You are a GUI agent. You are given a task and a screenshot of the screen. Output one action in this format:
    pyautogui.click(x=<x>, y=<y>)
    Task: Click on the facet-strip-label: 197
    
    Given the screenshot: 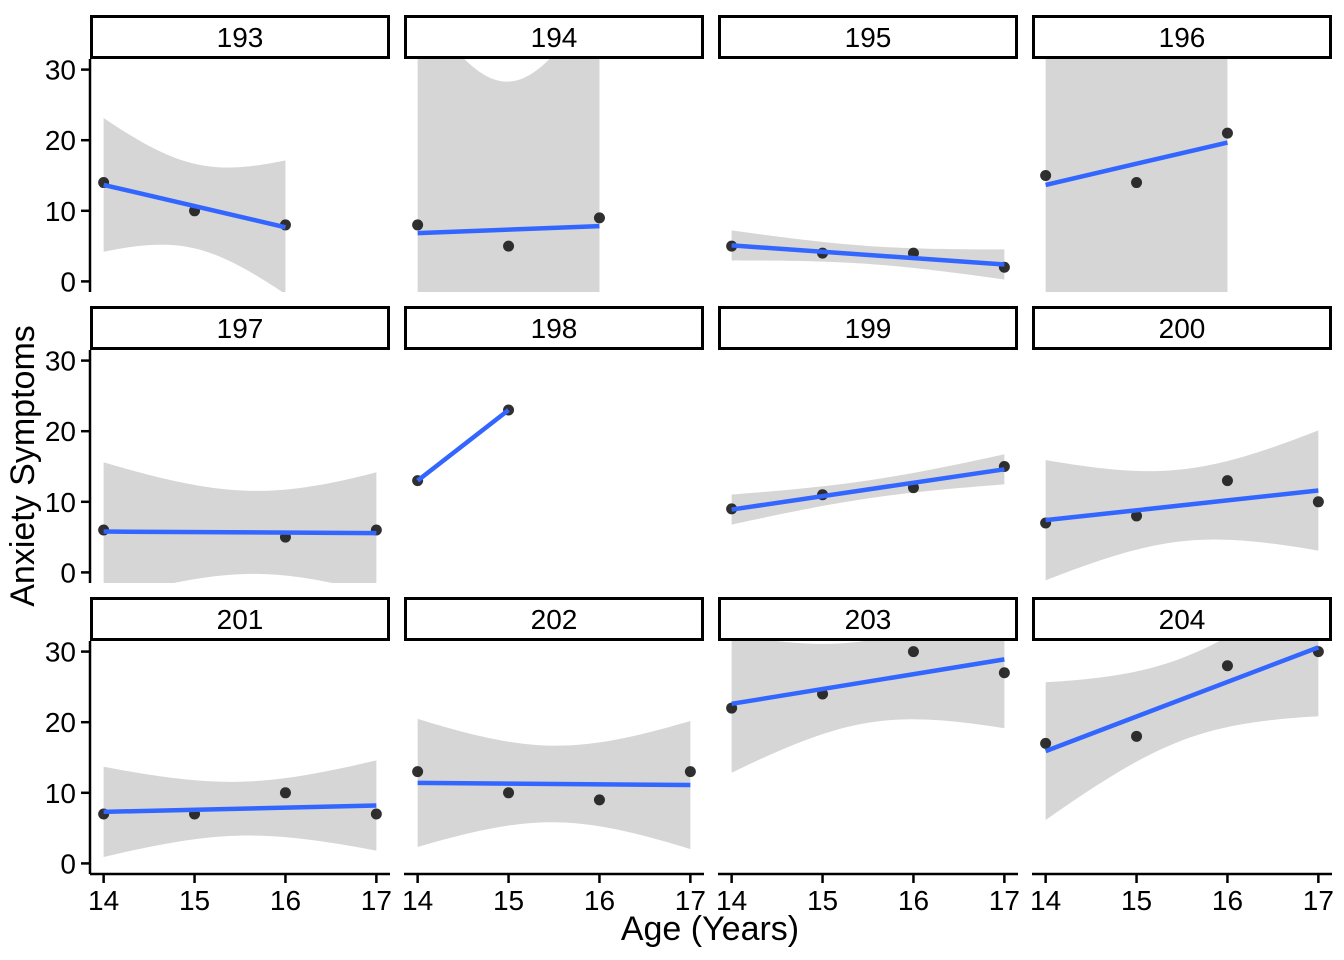 What is the action you would take?
    pyautogui.click(x=240, y=328)
    